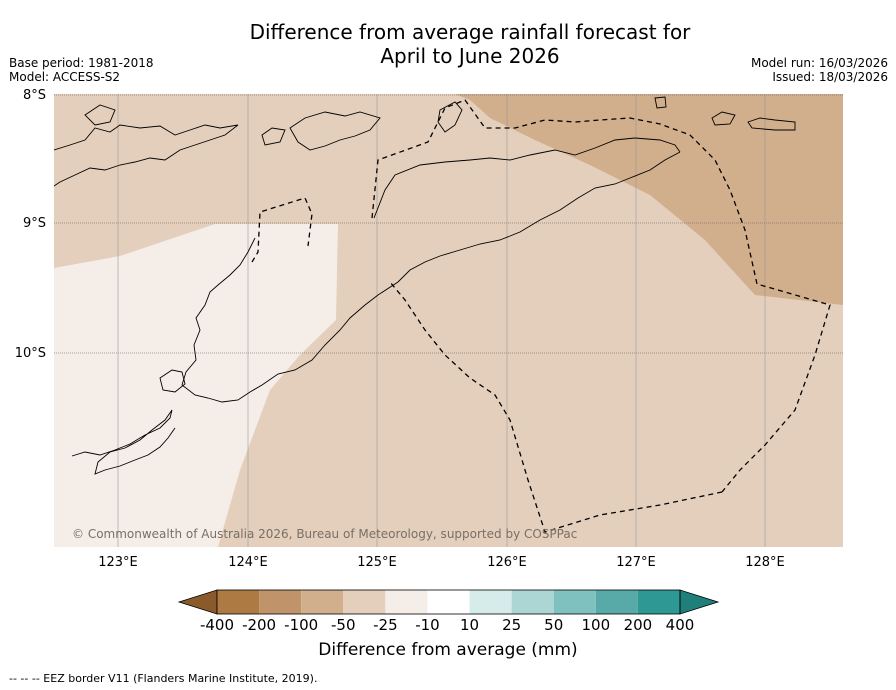 This screenshot has width=896, height=690. Describe the element at coordinates (638, 625) in the screenshot. I see `colorbar-tick-label: 200` at that location.